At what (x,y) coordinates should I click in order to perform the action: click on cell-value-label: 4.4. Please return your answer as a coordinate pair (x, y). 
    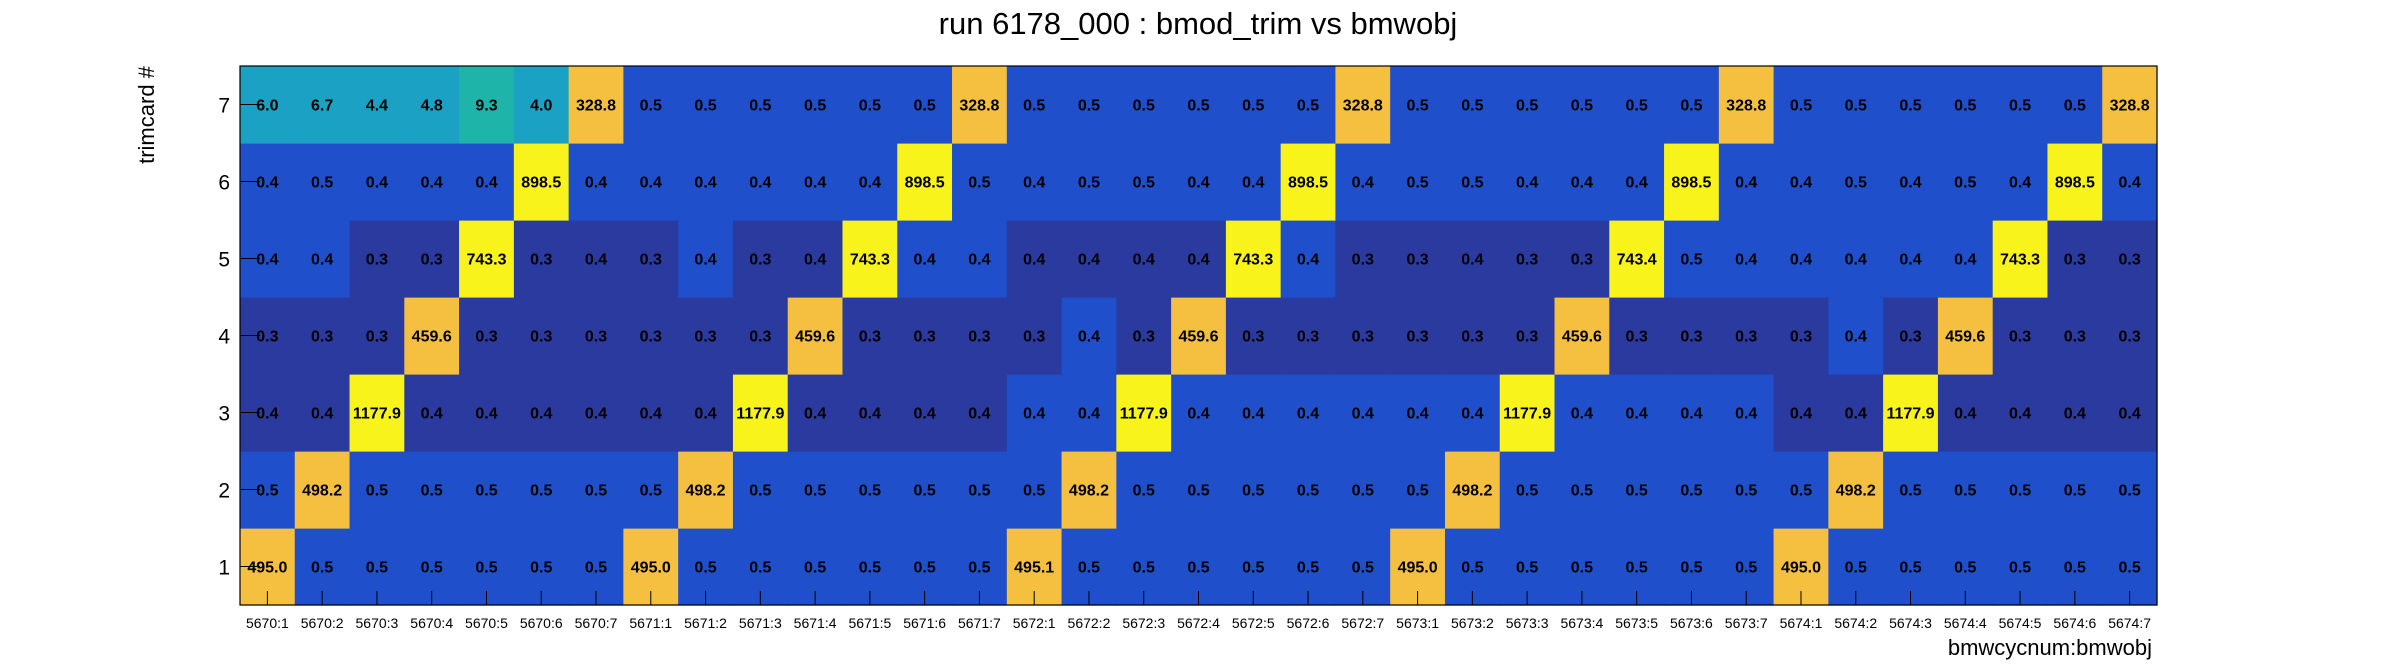
    Looking at the image, I should click on (377, 106).